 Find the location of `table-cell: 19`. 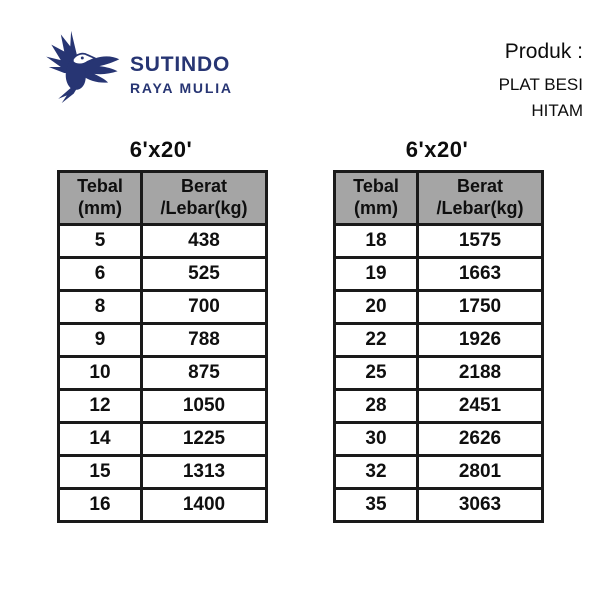

table-cell: 19 is located at coordinates (376, 274).